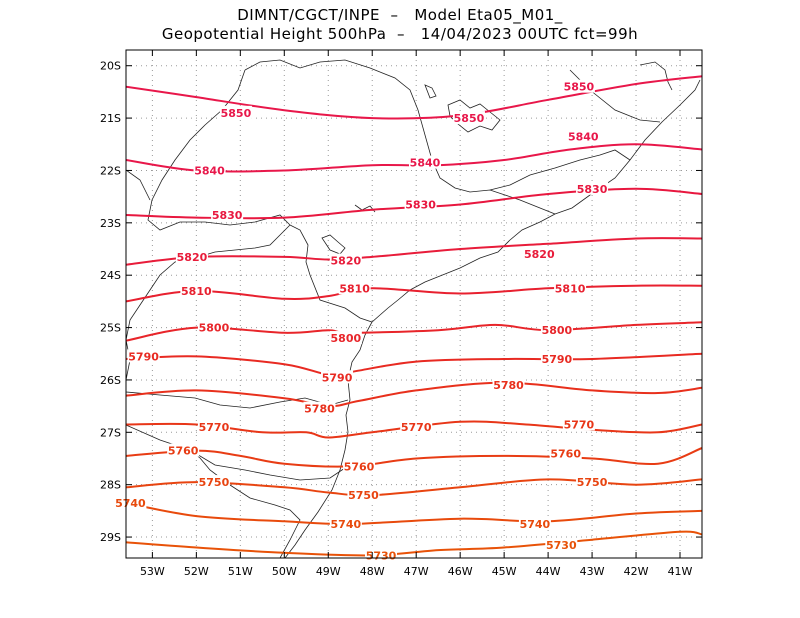 Image resolution: width=800 pixels, height=618 pixels. I want to click on coastline-south, so click(328, 440).